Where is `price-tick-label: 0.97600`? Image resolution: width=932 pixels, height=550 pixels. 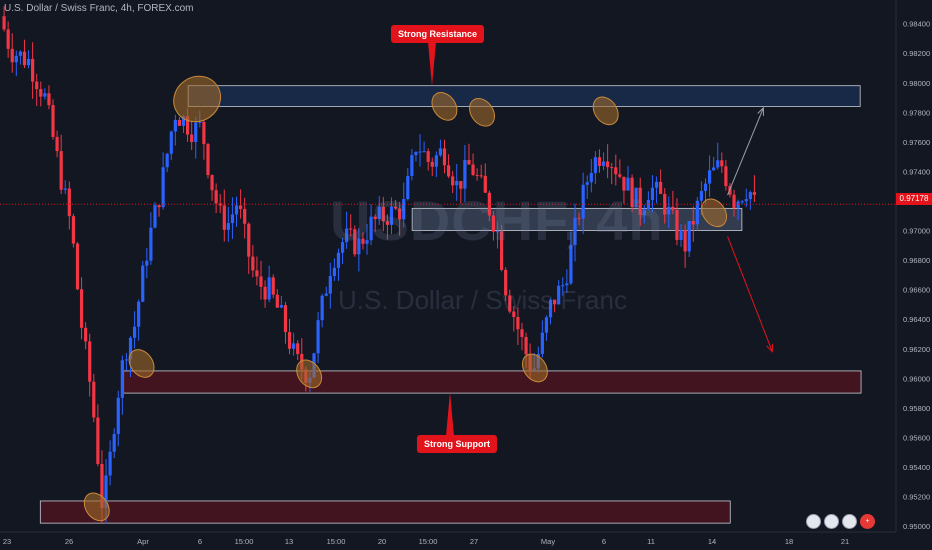
price-tick-label: 0.97600 is located at coordinates (916, 142).